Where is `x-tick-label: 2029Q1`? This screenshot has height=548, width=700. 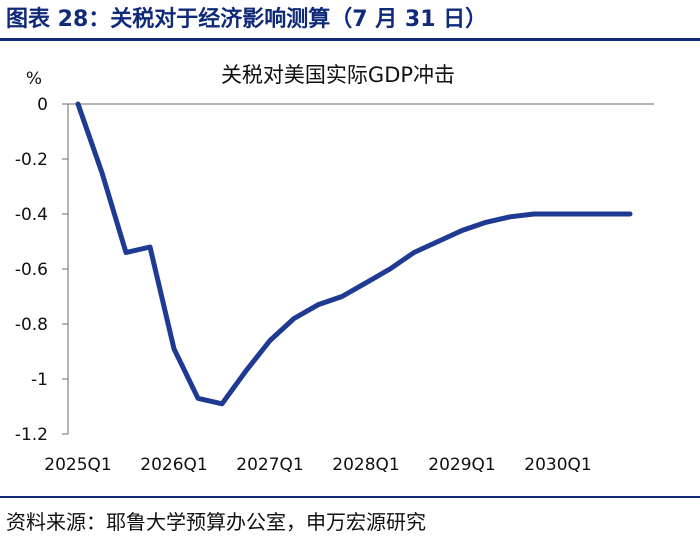 x-tick-label: 2029Q1 is located at coordinates (461, 465).